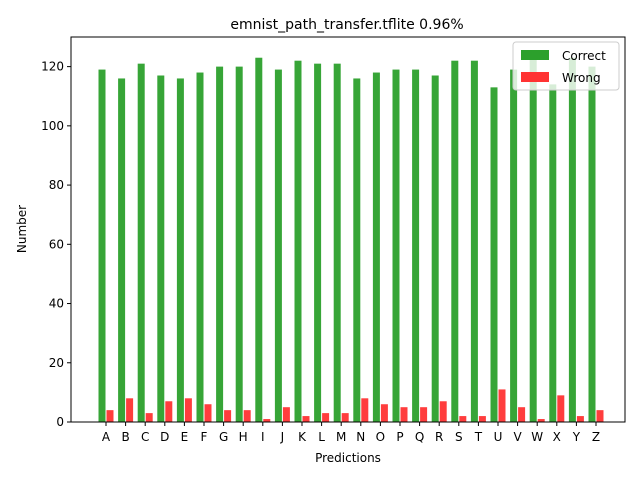 The height and width of the screenshot is (485, 640). I want to click on x-tick-label-U: U, so click(498, 437).